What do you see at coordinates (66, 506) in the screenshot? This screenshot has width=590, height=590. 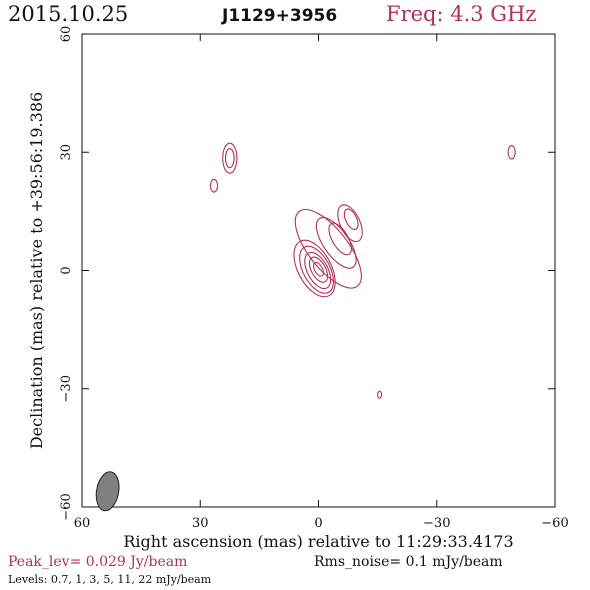 I see `y-tick-label: −60` at bounding box center [66, 506].